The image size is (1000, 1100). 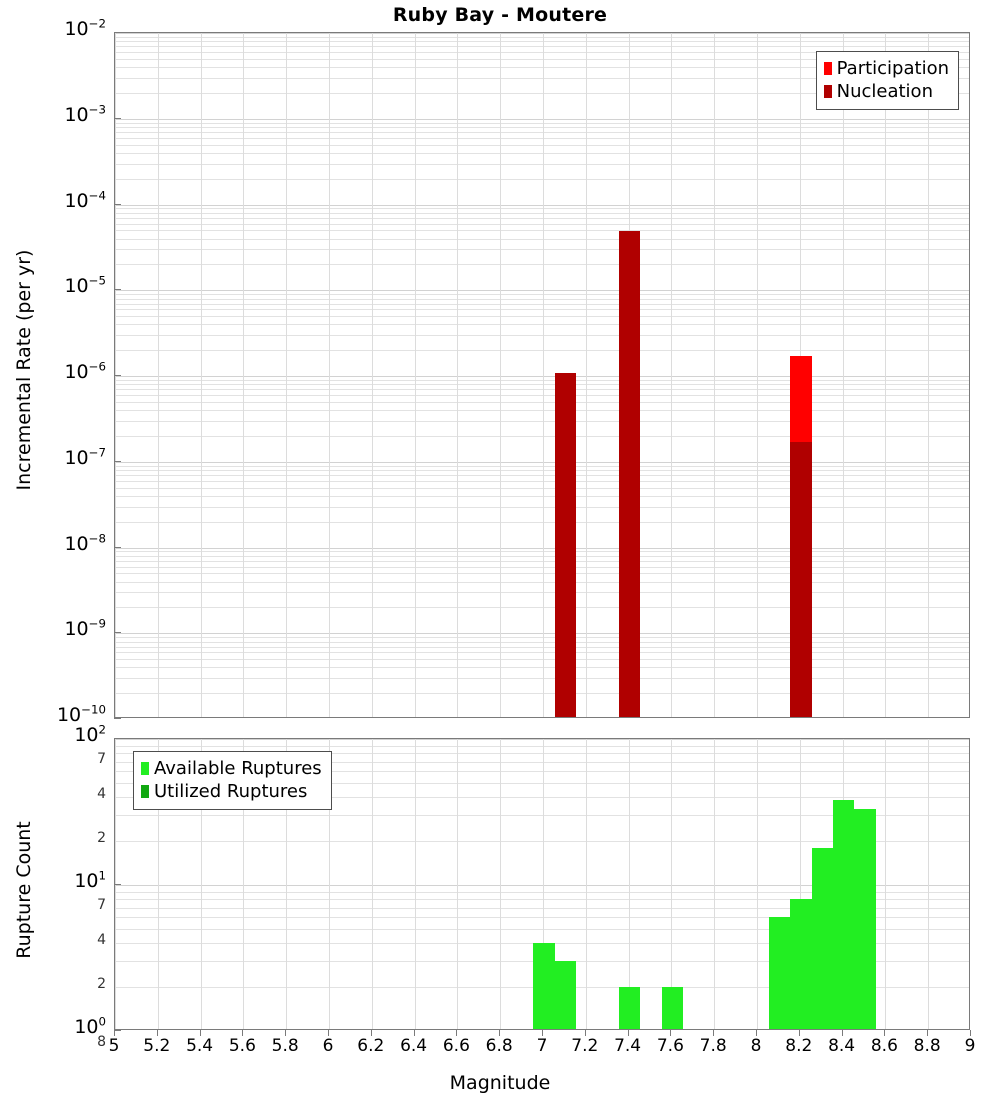 I want to click on page-title: Ruby Bay - Moutere, so click(x=500, y=15).